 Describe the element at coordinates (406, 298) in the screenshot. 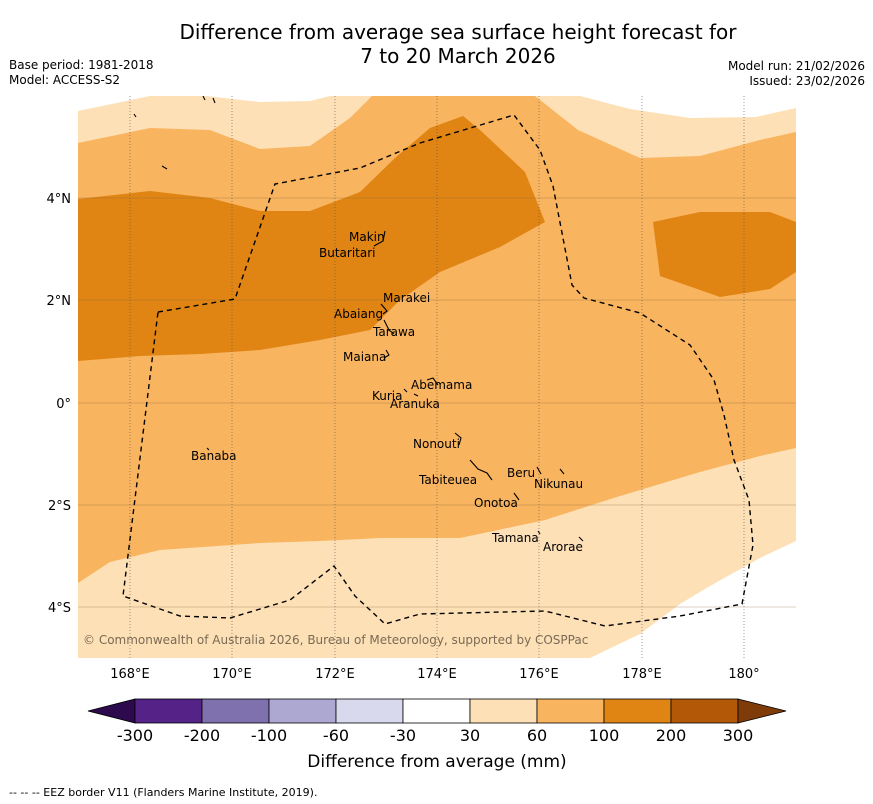

I see `island-label: Marakei` at that location.